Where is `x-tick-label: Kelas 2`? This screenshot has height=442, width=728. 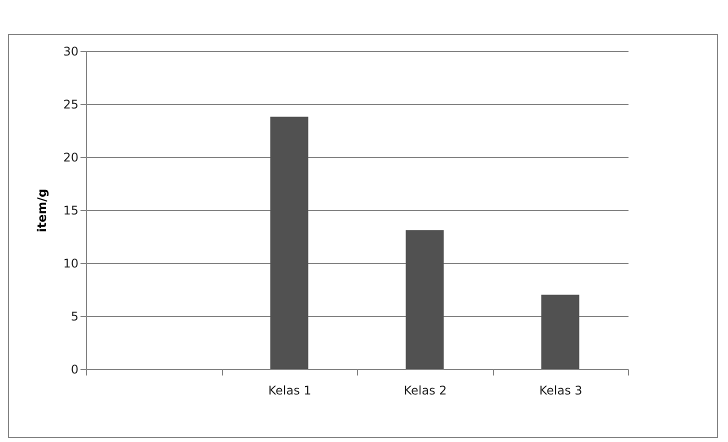 x-tick-label: Kelas 2 is located at coordinates (425, 391).